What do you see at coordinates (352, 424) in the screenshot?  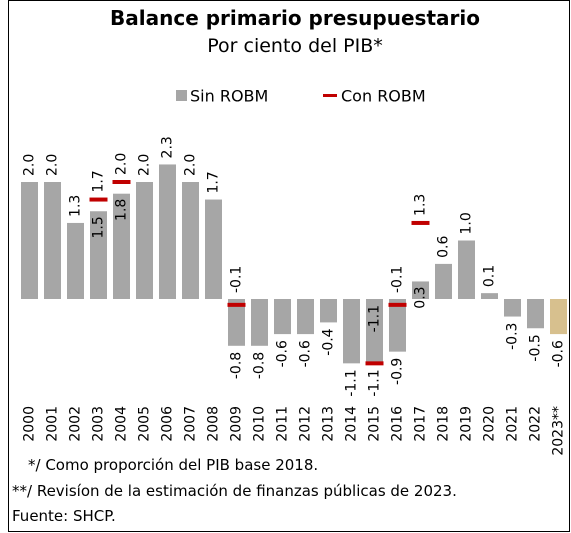 I see `x-tick-label: 2014` at bounding box center [352, 424].